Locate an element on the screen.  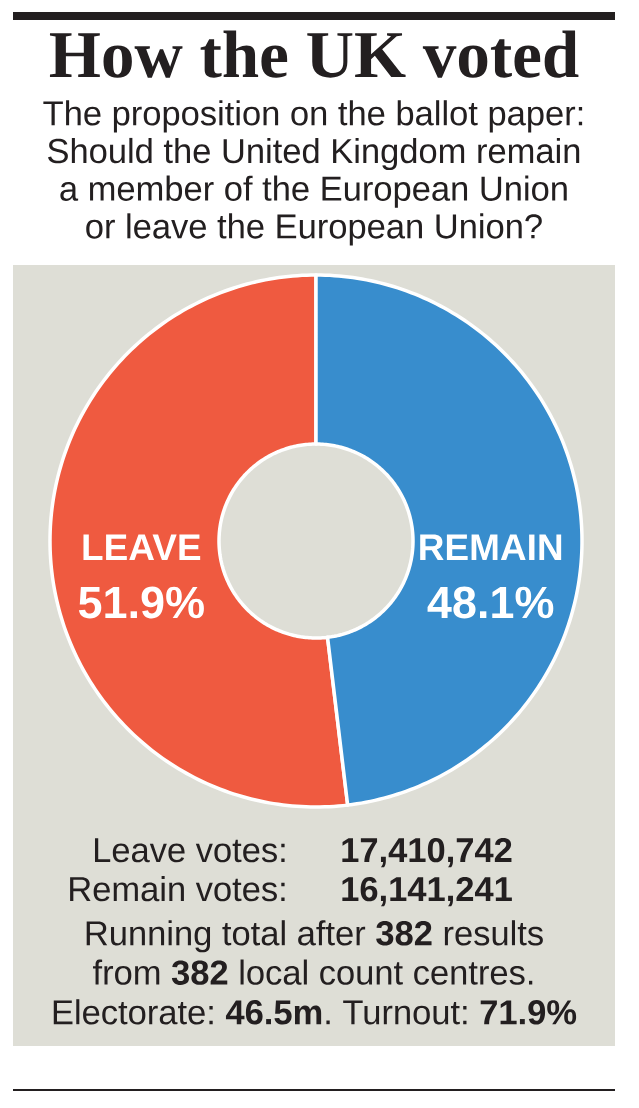
chart-title: How the UK voted is located at coordinates (314, 54).